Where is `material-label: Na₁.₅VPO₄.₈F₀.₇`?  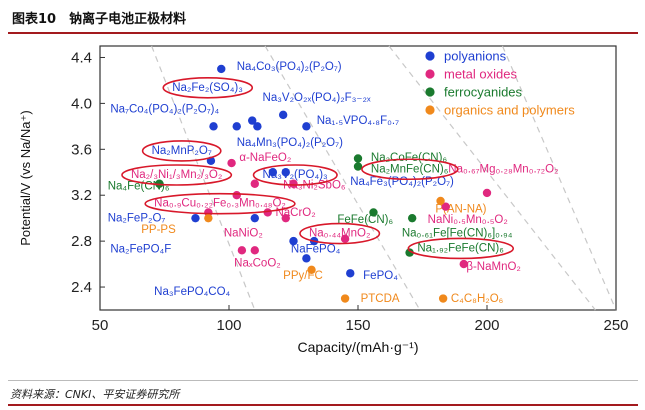 material-label: Na₁.₅VPO₄.₈F₀.₇ is located at coordinates (358, 121).